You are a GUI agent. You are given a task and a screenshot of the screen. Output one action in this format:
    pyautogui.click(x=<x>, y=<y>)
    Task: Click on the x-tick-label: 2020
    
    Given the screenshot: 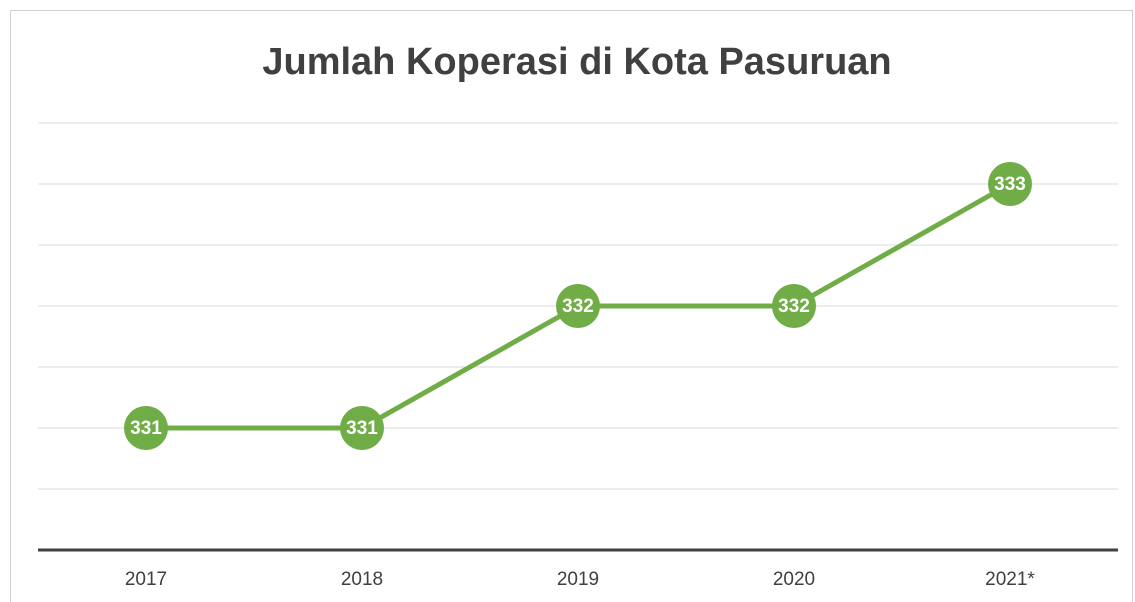 What is the action you would take?
    pyautogui.click(x=794, y=579)
    